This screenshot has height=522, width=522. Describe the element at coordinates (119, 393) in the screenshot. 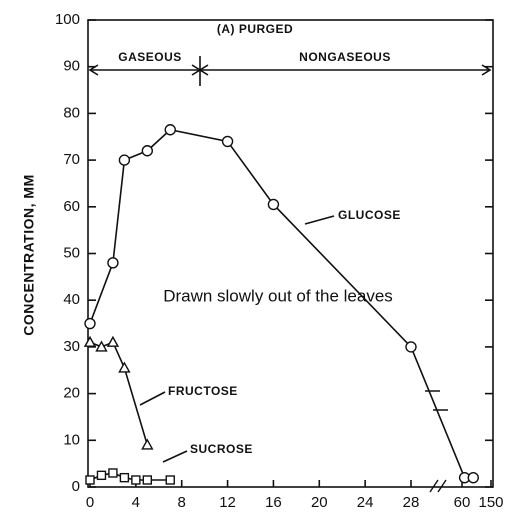

I see `series-line` at that location.